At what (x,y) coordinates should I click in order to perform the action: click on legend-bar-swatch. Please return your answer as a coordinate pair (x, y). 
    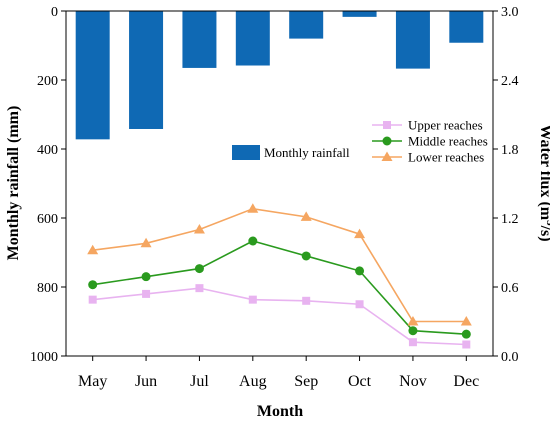
    Looking at the image, I should click on (246, 152).